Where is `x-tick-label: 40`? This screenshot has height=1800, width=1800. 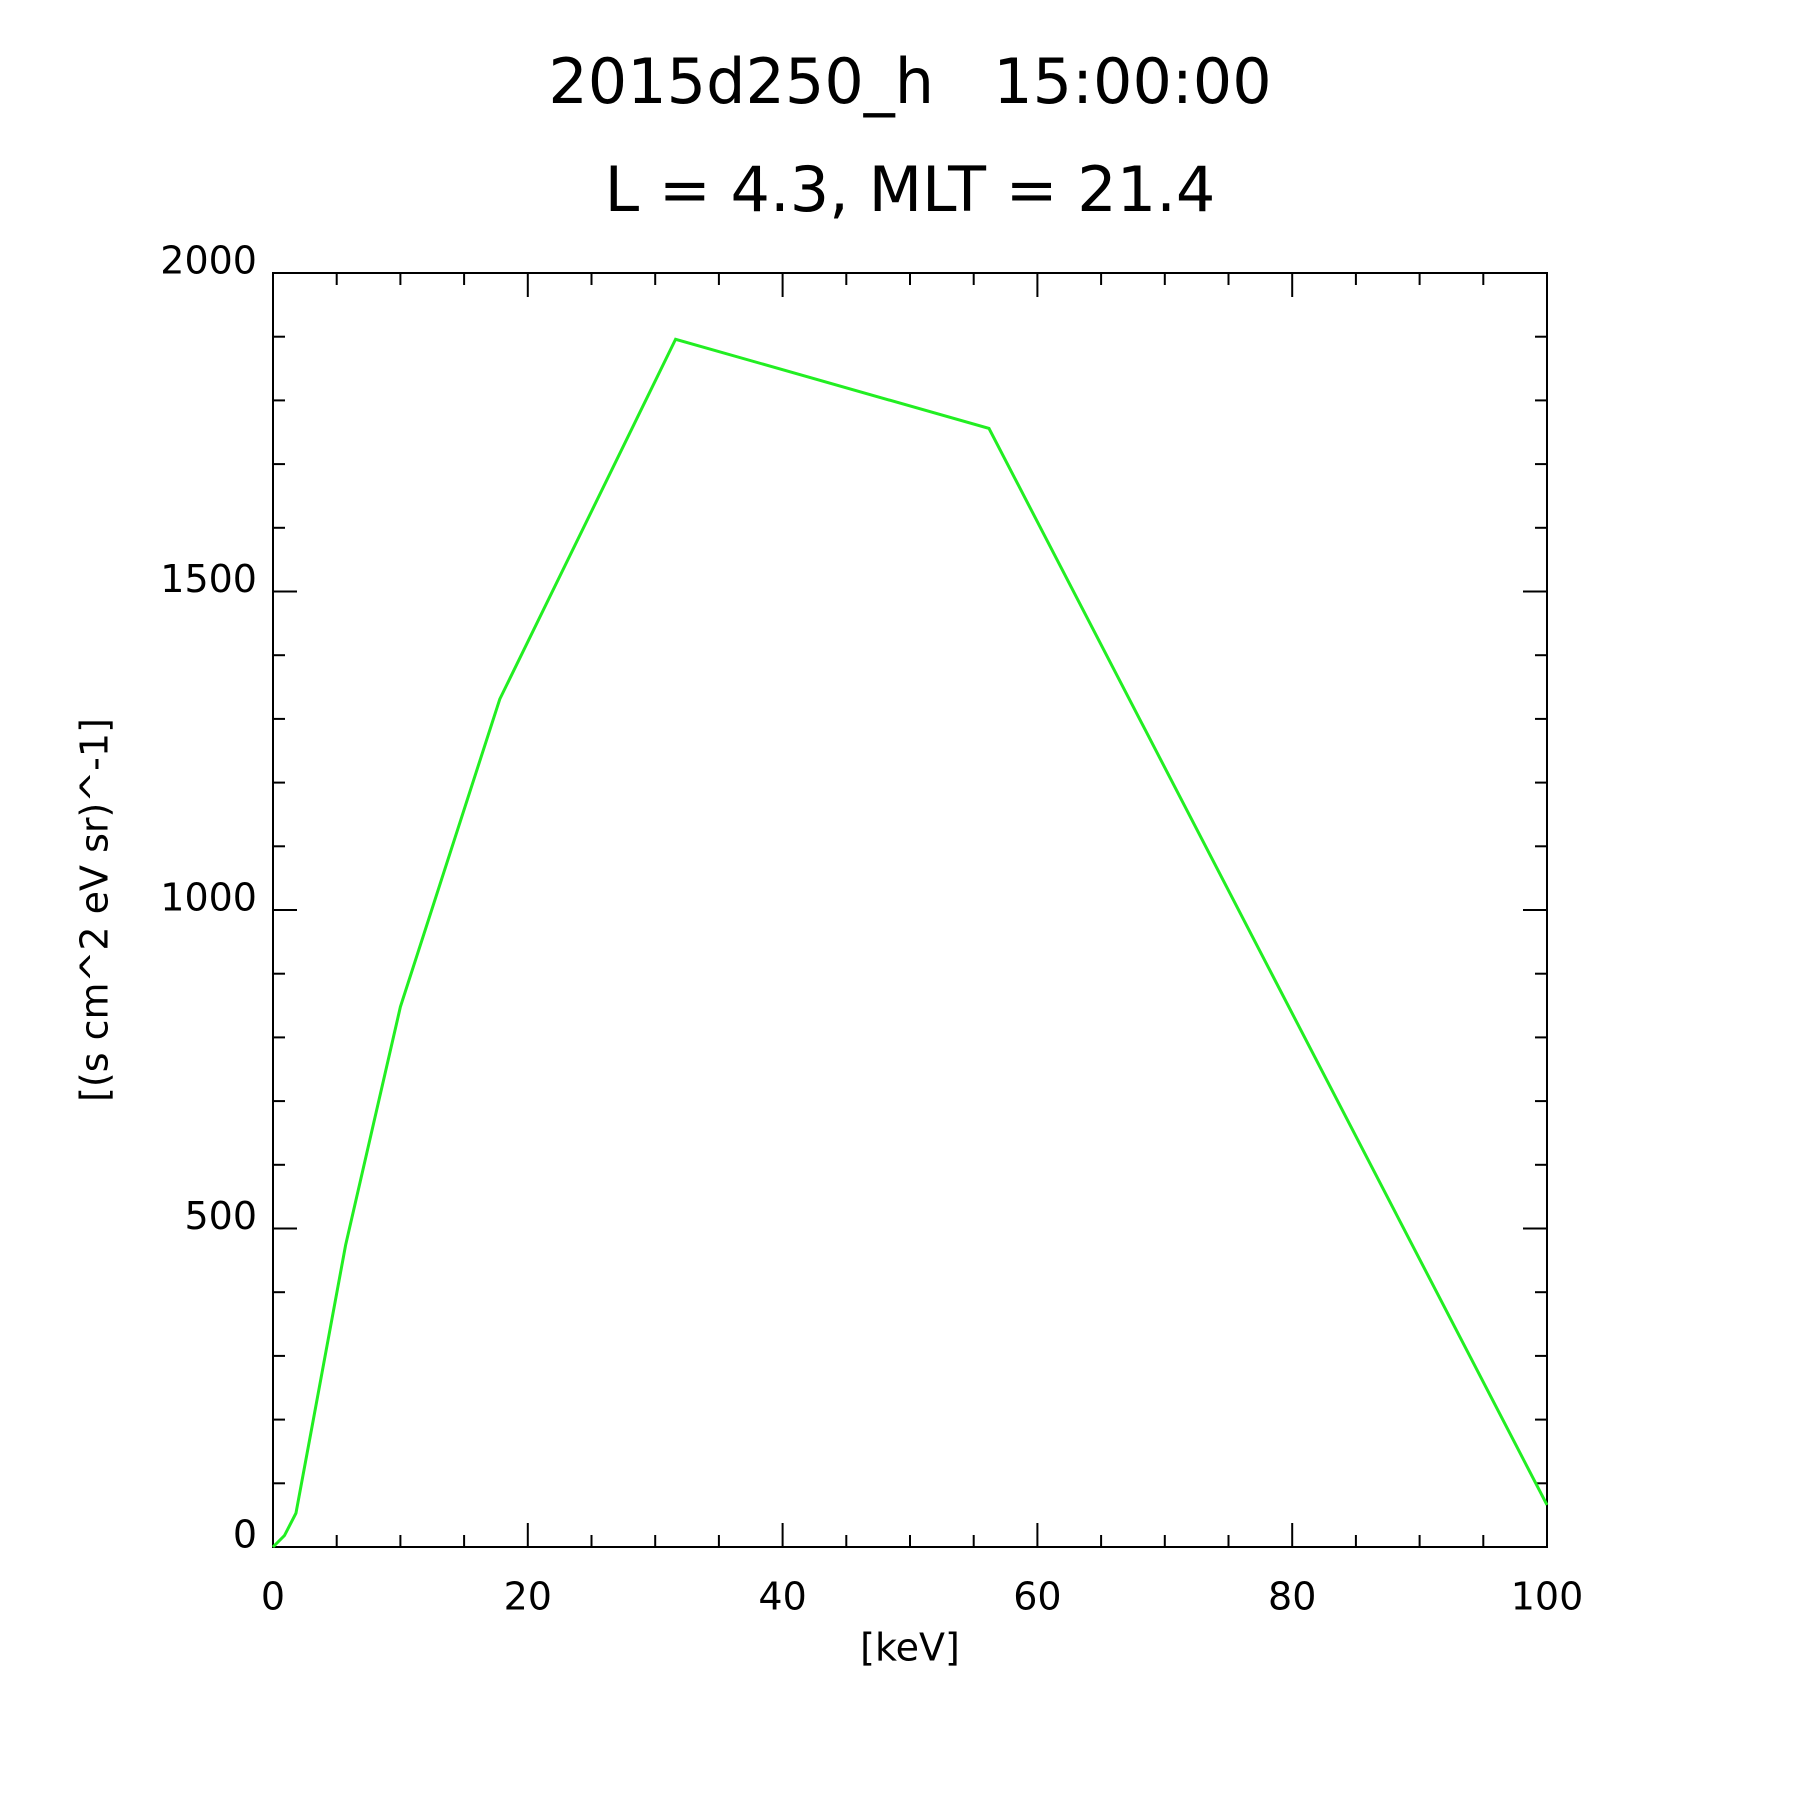 x-tick-label: 40 is located at coordinates (782, 1597).